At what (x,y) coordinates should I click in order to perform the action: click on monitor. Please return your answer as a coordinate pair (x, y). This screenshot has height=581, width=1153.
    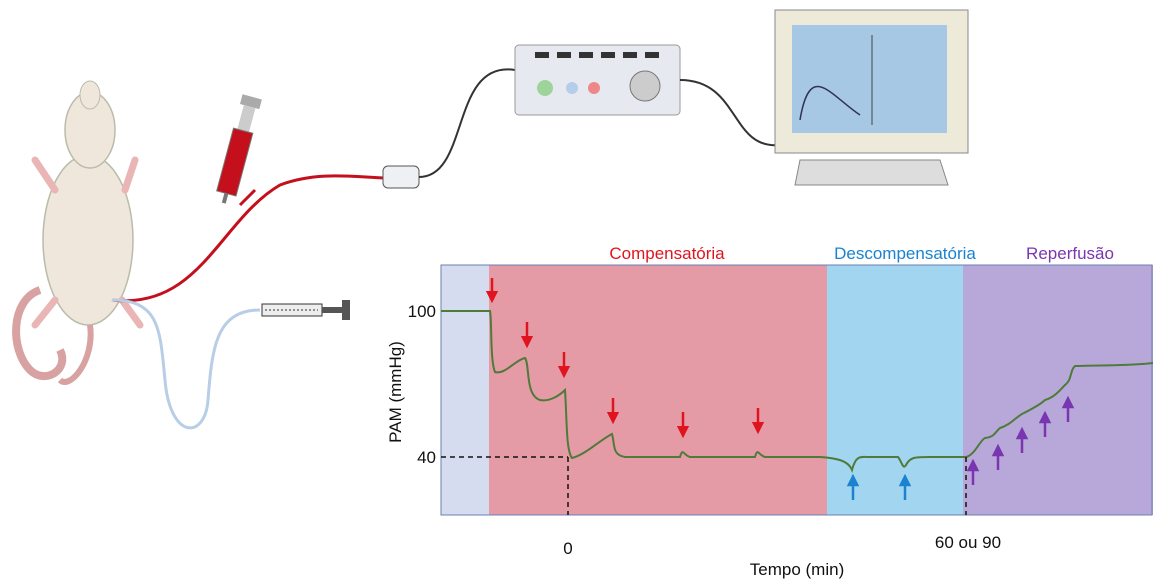
    Looking at the image, I should click on (871, 97).